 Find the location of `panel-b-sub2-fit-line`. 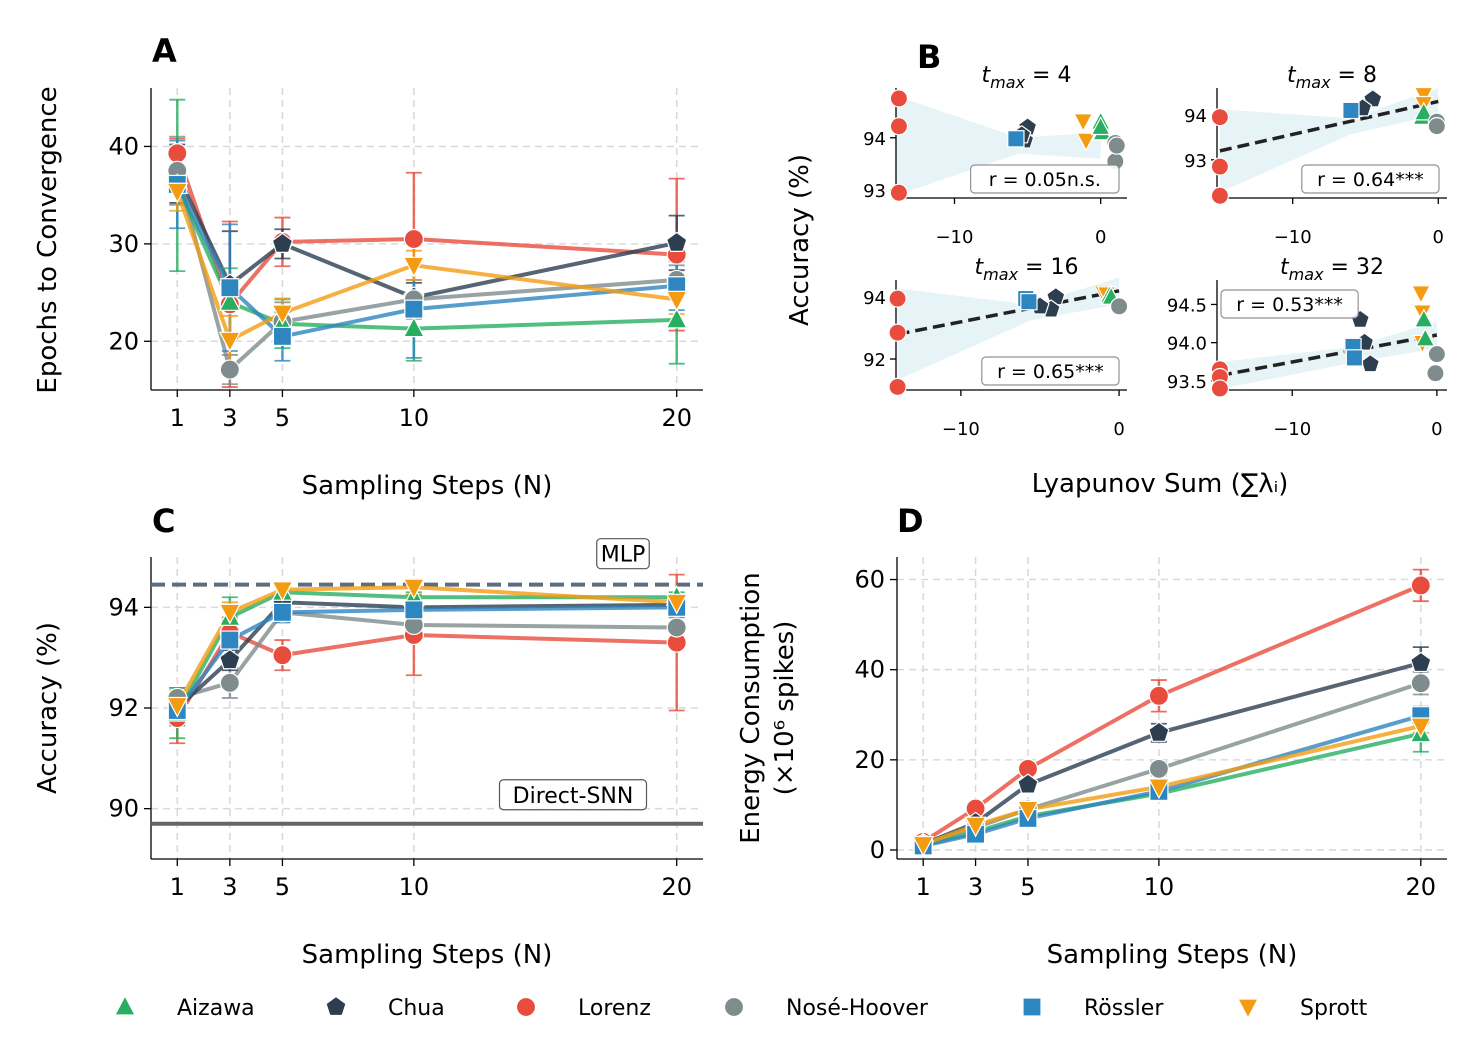

panel-b-sub2-fit-line is located at coordinates (1329, 126).